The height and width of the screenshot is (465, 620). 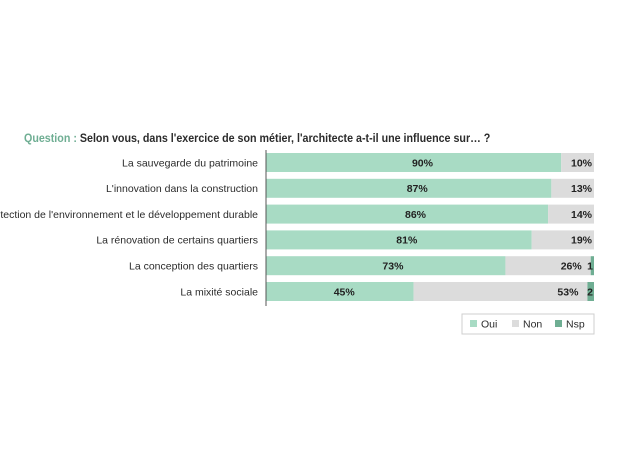 I want to click on legend-label: Nsp, so click(x=575, y=325).